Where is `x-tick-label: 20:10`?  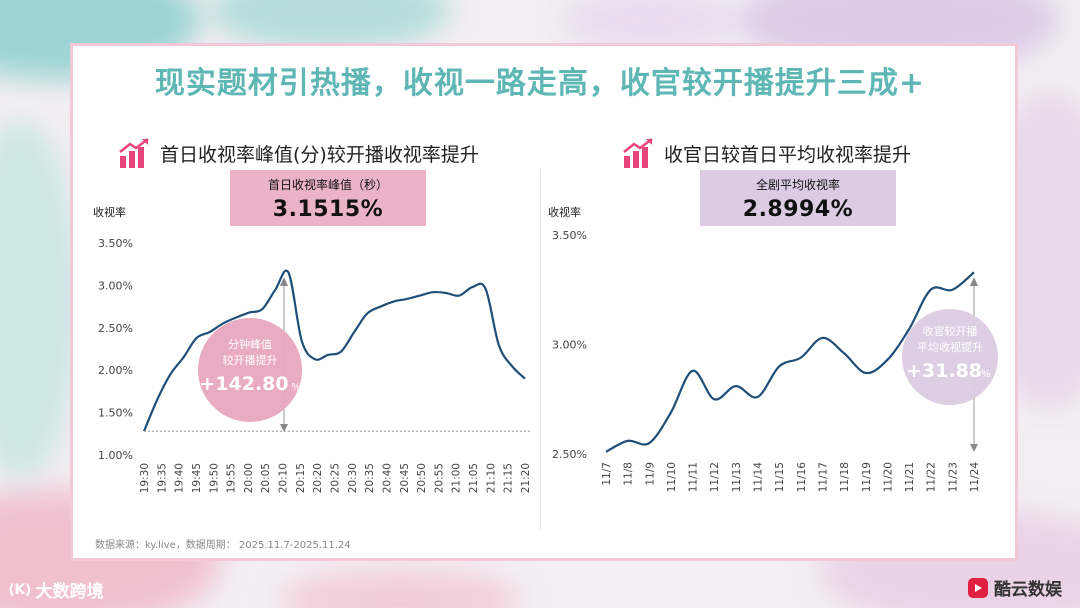 x-tick-label: 20:10 is located at coordinates (284, 478).